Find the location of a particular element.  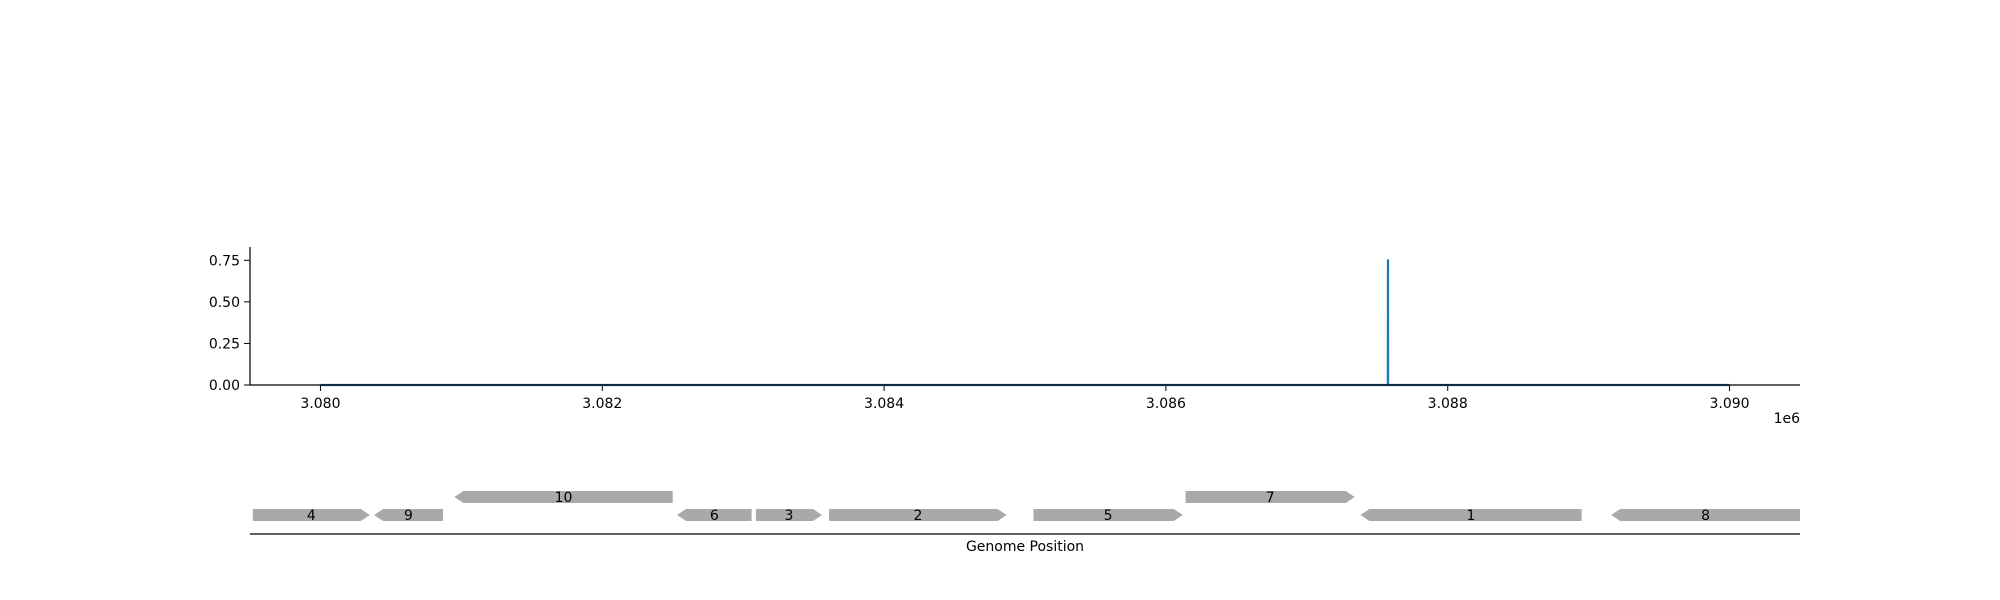

gene-label: 6 is located at coordinates (714, 516).